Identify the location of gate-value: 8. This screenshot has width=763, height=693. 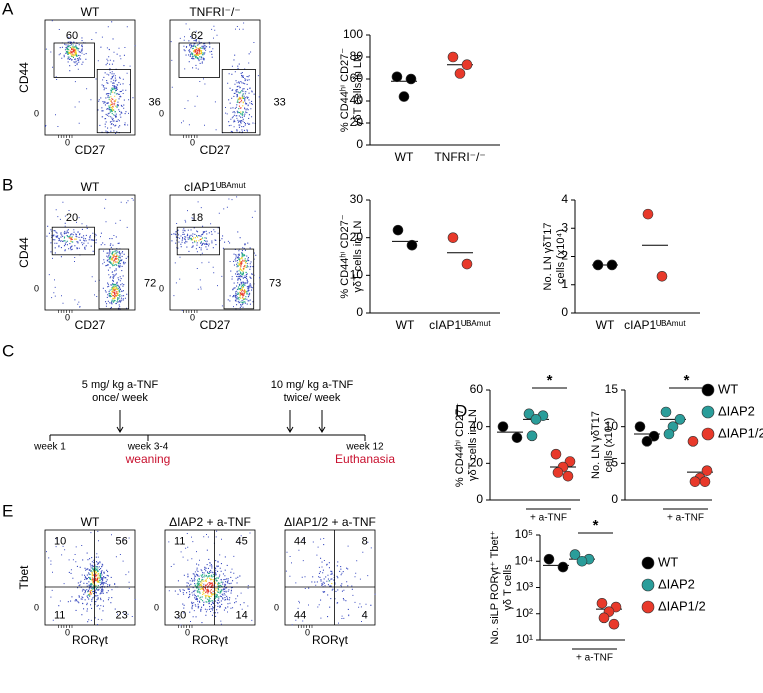
(365, 541).